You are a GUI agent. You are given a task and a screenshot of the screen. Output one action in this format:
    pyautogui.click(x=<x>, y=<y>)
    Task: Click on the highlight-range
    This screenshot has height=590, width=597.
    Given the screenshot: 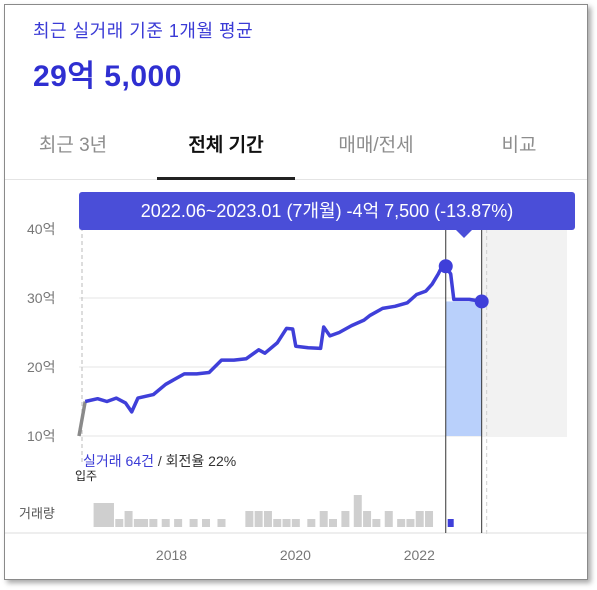 What is the action you would take?
    pyautogui.click(x=464, y=379)
    